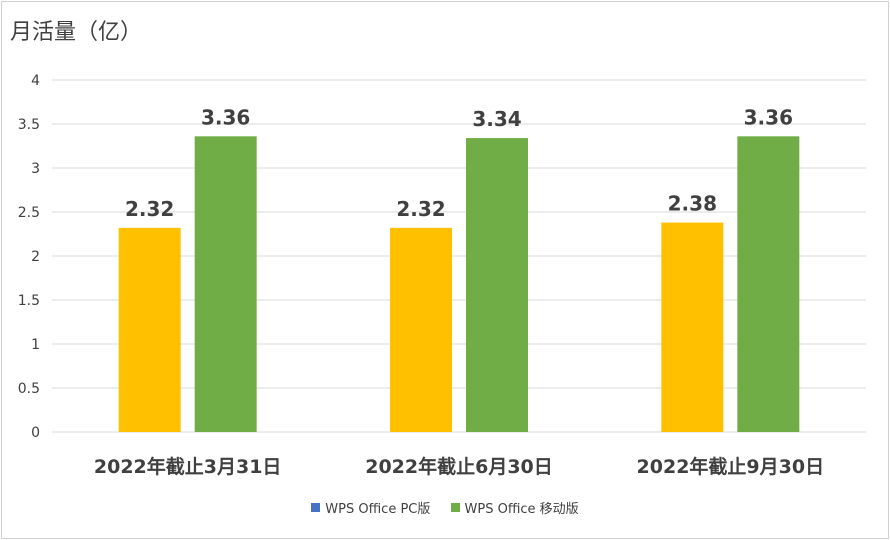 The image size is (890, 540). What do you see at coordinates (378, 509) in the screenshot?
I see `legend-label-pc: WPS Office PC版` at bounding box center [378, 509].